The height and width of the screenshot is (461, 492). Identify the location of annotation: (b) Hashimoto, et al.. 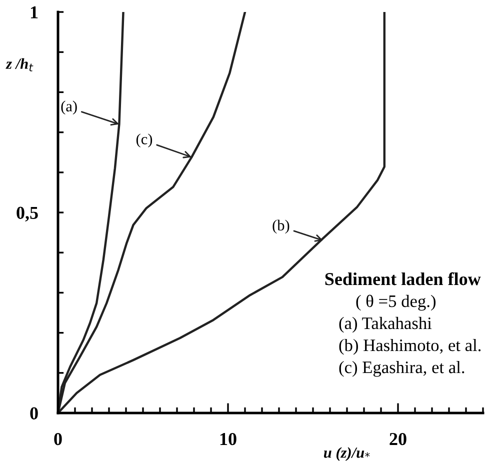
(410, 346).